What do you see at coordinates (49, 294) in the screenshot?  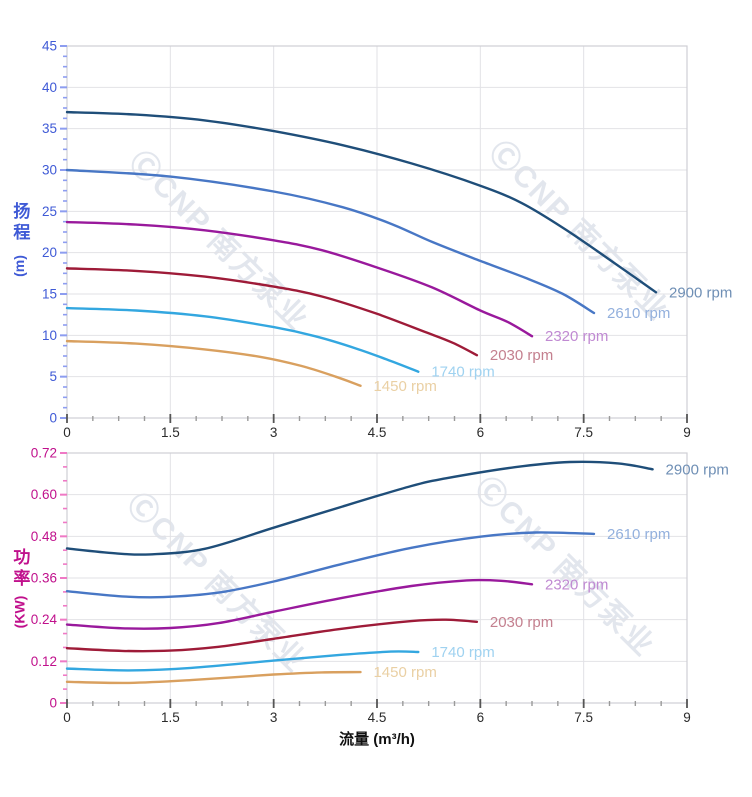 I see `y-tick-label: 15` at bounding box center [49, 294].